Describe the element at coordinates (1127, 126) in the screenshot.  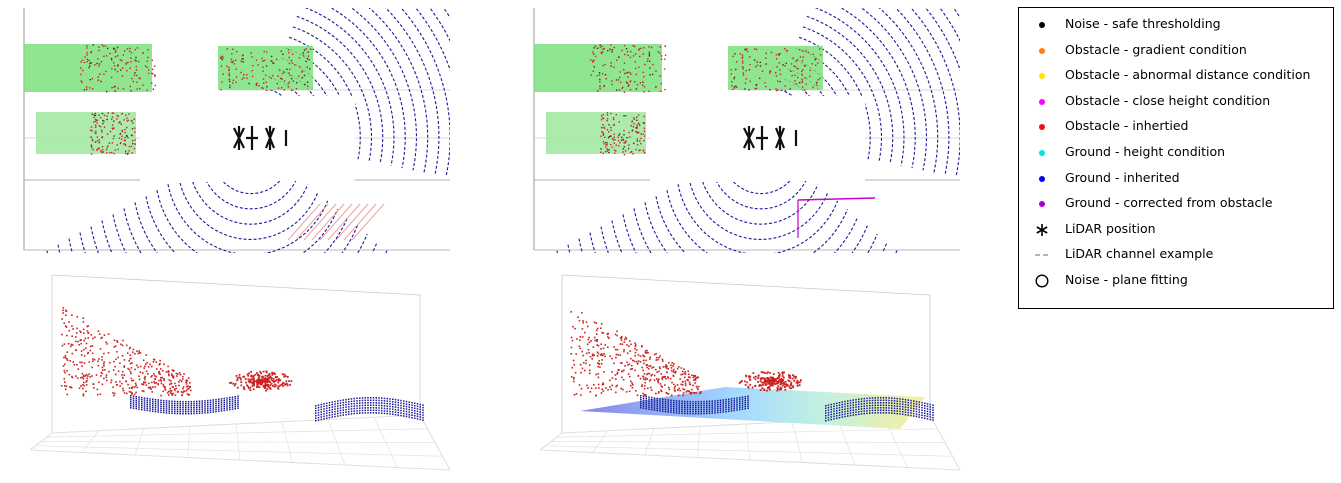
I see `legend-label: Obstacle - inhertied` at that location.